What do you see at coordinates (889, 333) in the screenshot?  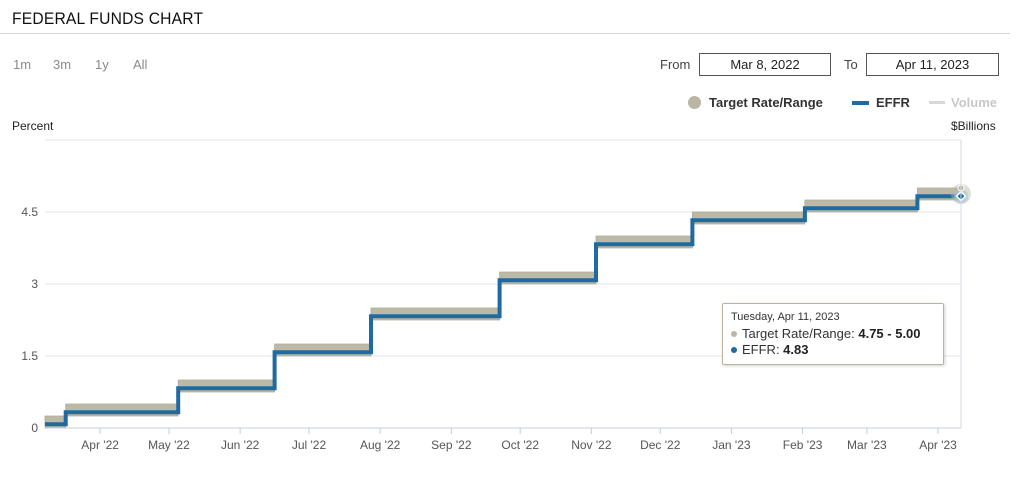 I see `tooltip-target-value: 4.75 - 5.00` at bounding box center [889, 333].